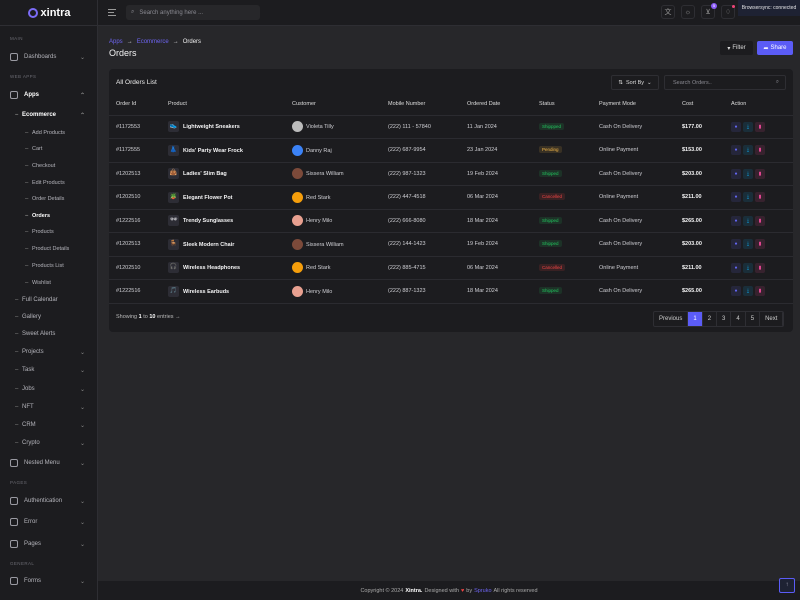 The image size is (800, 600). I want to click on arrow-right-icon: →, so click(178, 317).